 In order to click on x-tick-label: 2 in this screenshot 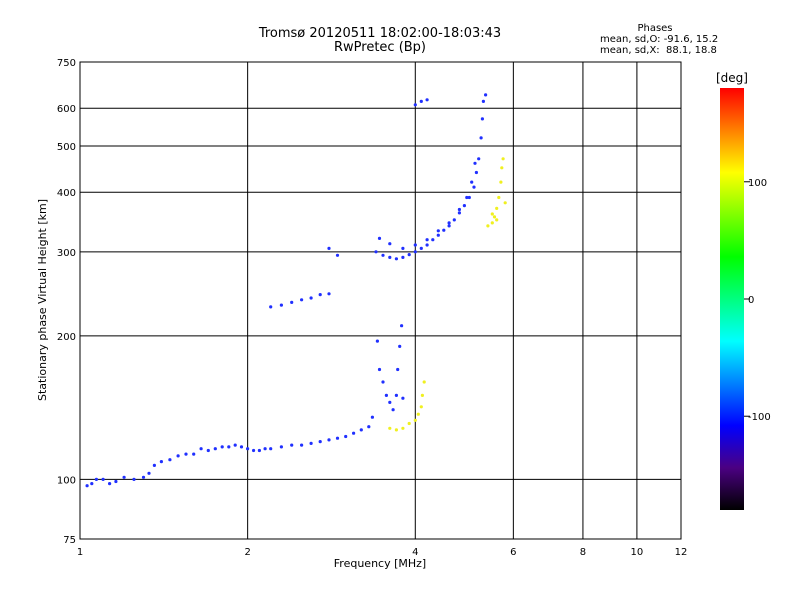, I will do `click(247, 552)`.